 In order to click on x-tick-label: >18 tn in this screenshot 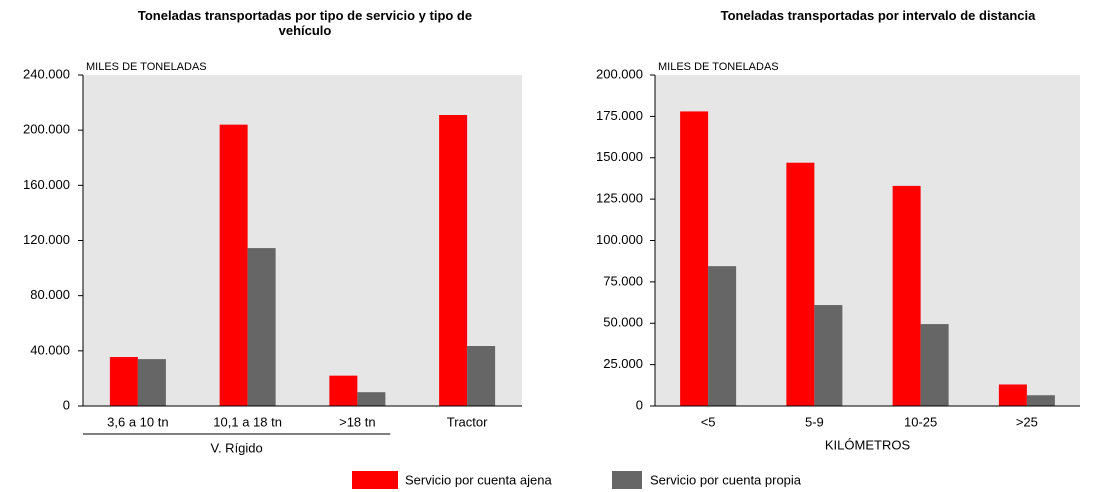, I will do `click(357, 421)`.